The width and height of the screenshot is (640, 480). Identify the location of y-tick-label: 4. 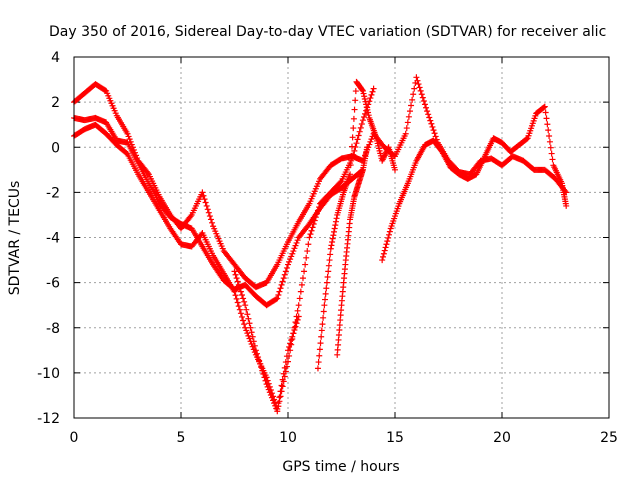
(55, 58).